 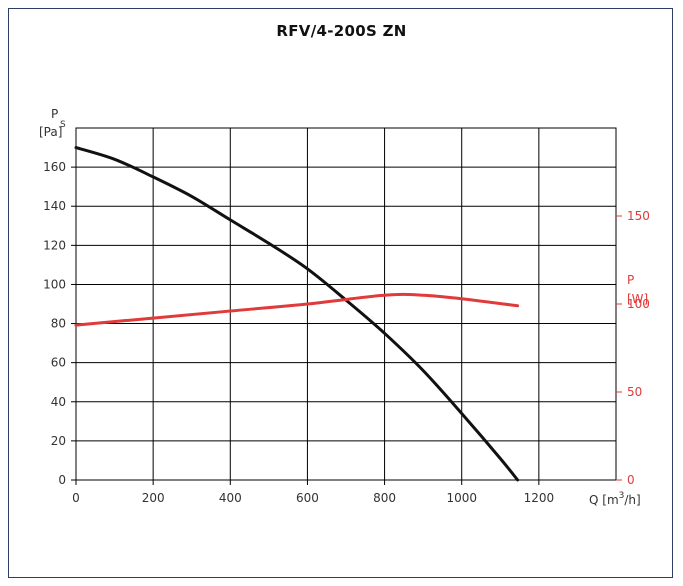 I want to click on x-tick-label: 400, so click(x=230, y=498).